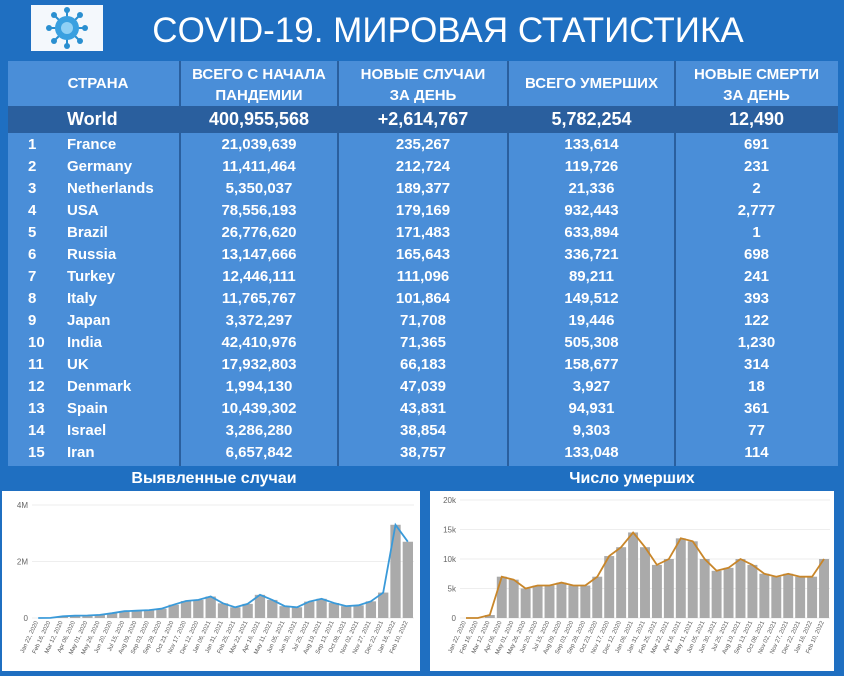  What do you see at coordinates (423, 343) in the screenshot?
I see `row-new: 71,365` at bounding box center [423, 343].